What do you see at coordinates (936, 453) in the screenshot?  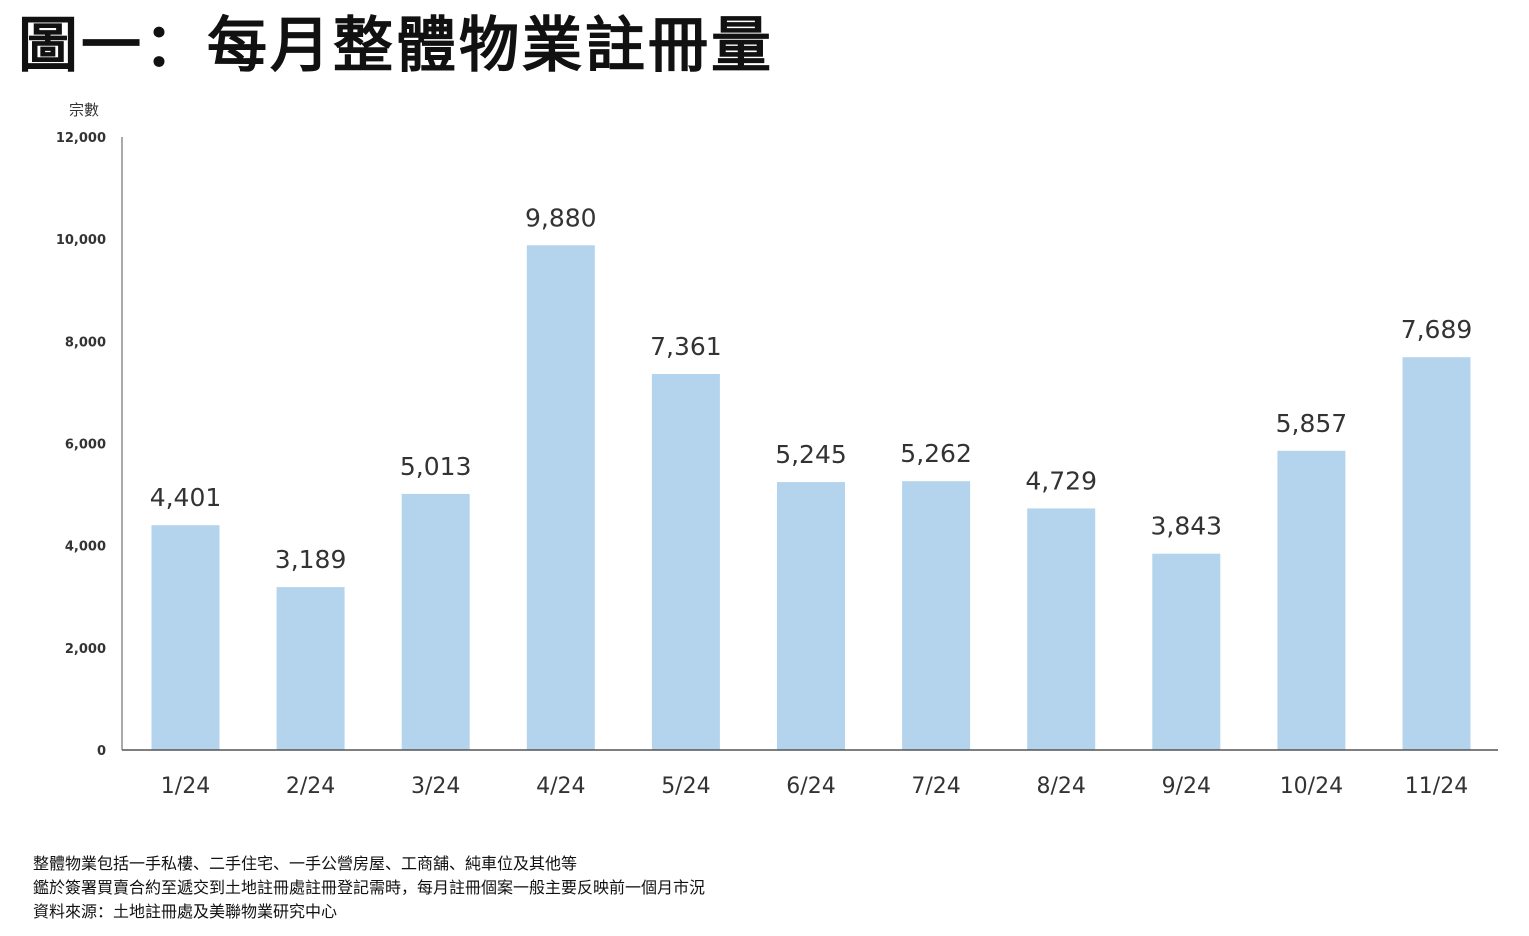 I see `data-label: 5,262` at bounding box center [936, 453].